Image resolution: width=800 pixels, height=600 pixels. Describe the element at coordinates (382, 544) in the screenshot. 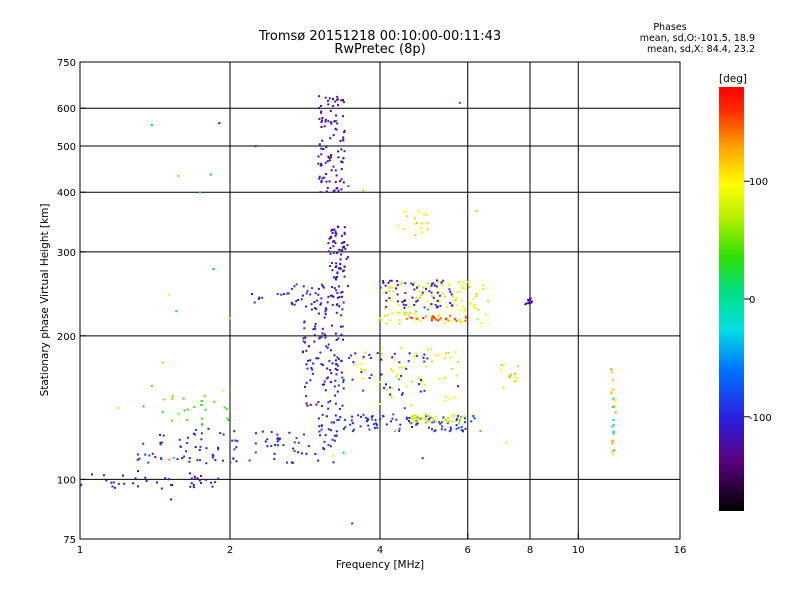

I see `x-axis-ticks: 1 2 4 6 8 10 16` at that location.